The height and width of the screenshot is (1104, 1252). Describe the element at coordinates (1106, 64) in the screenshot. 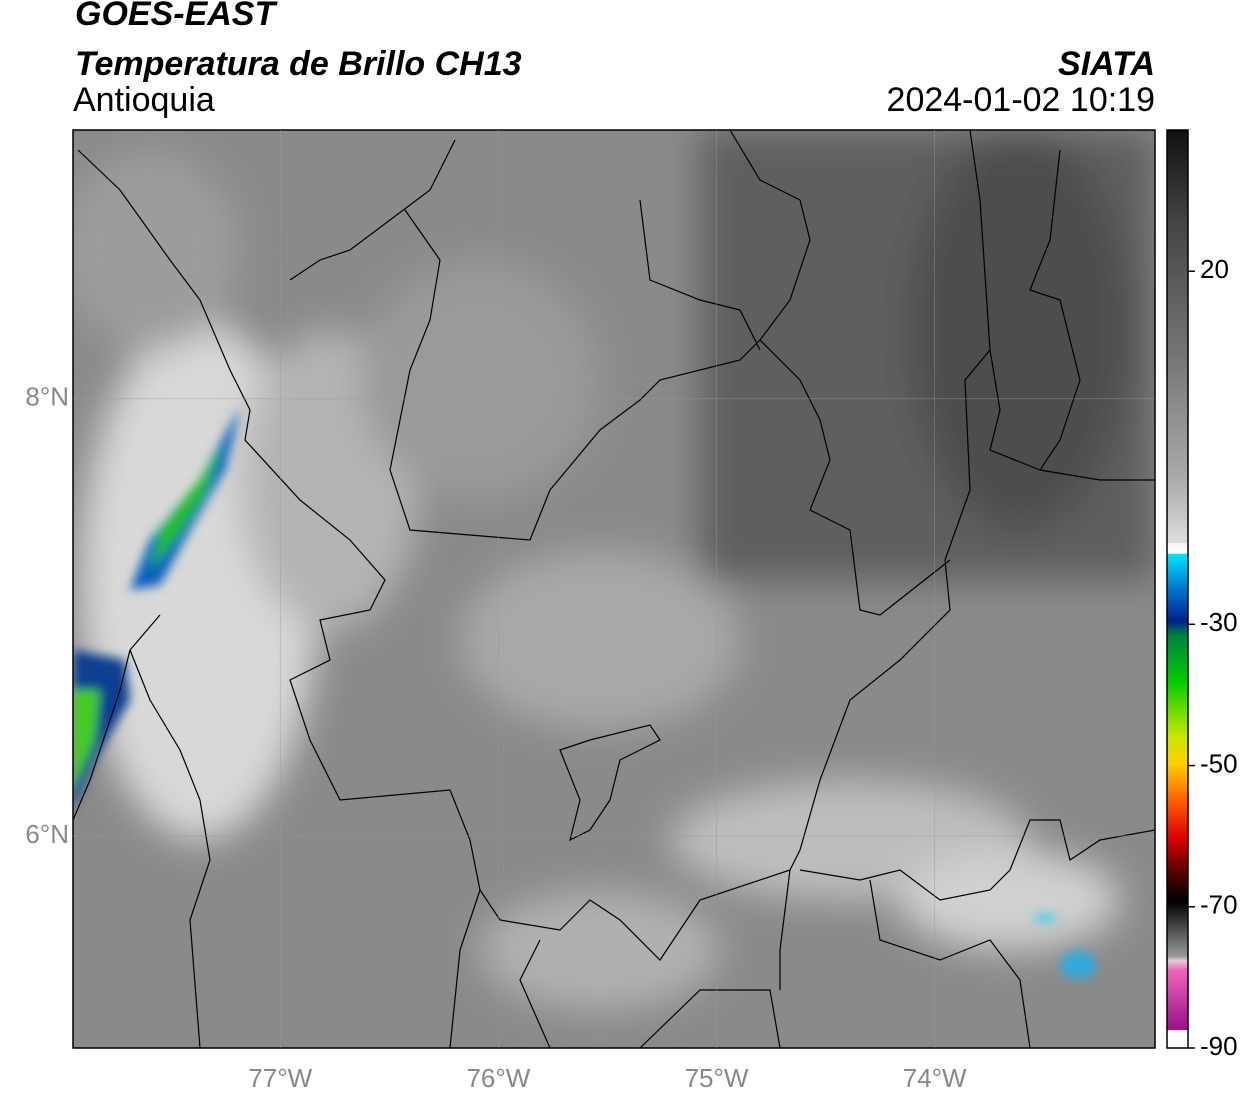

I see `source: SIATA` at that location.